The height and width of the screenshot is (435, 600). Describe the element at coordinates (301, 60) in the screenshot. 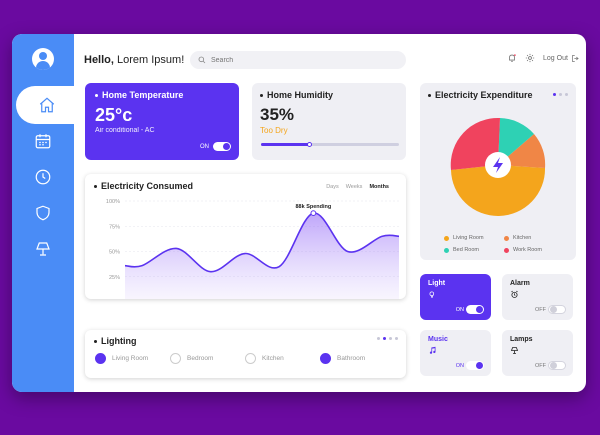

I see `search-input` at that location.